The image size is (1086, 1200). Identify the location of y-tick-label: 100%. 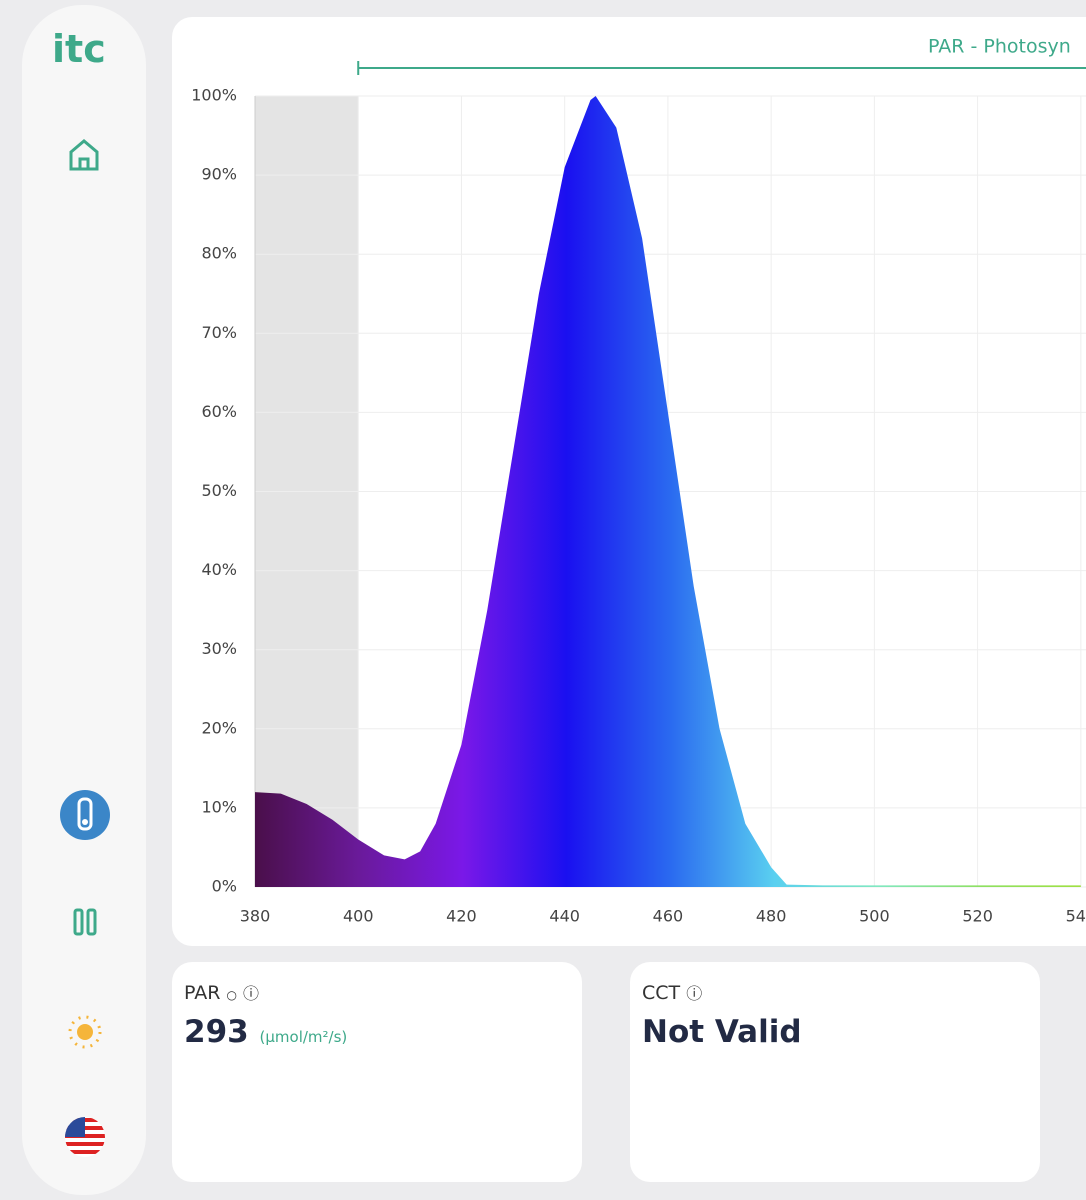
(214, 95).